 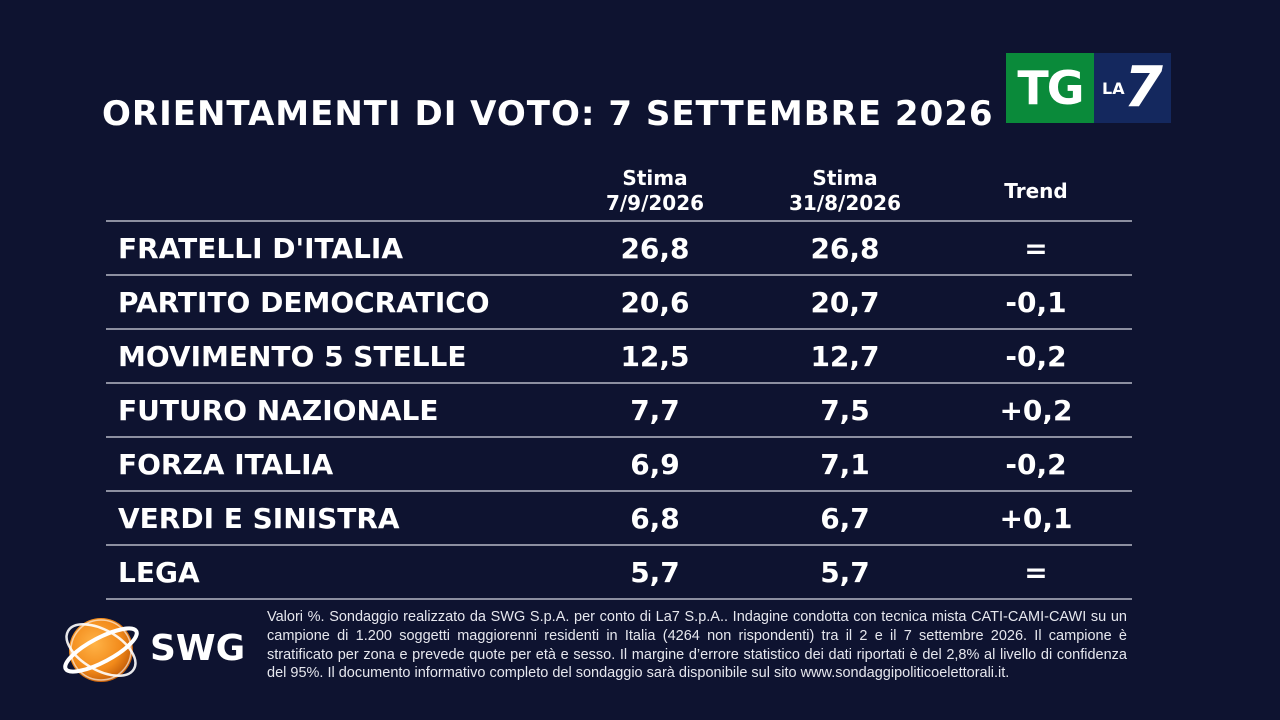 What do you see at coordinates (655, 518) in the screenshot?
I see `current-value: 6,8` at bounding box center [655, 518].